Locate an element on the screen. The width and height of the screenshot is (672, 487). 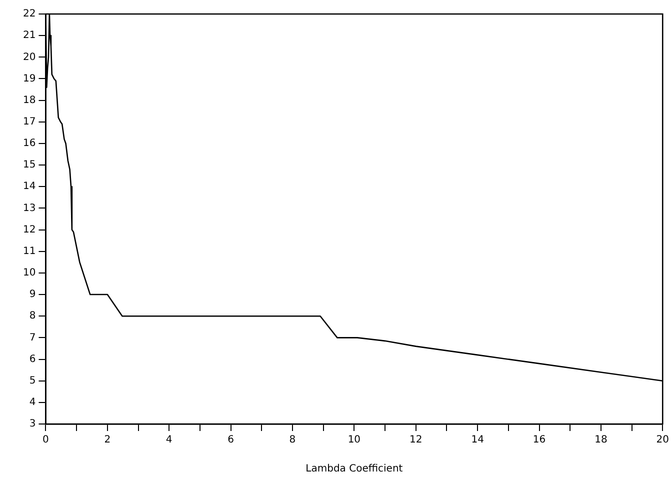
y-tick-label: 8 is located at coordinates (32, 316).